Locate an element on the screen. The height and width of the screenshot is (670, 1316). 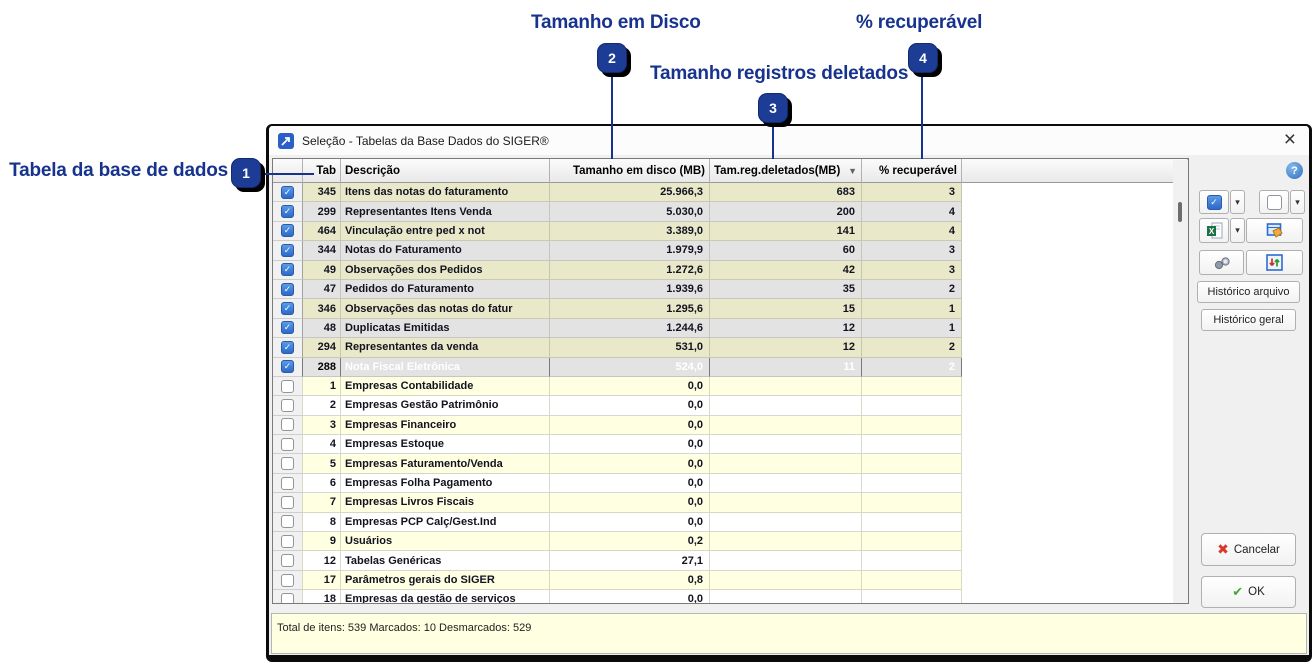
table-row: 9 Usuários 0,2 is located at coordinates (730, 542).